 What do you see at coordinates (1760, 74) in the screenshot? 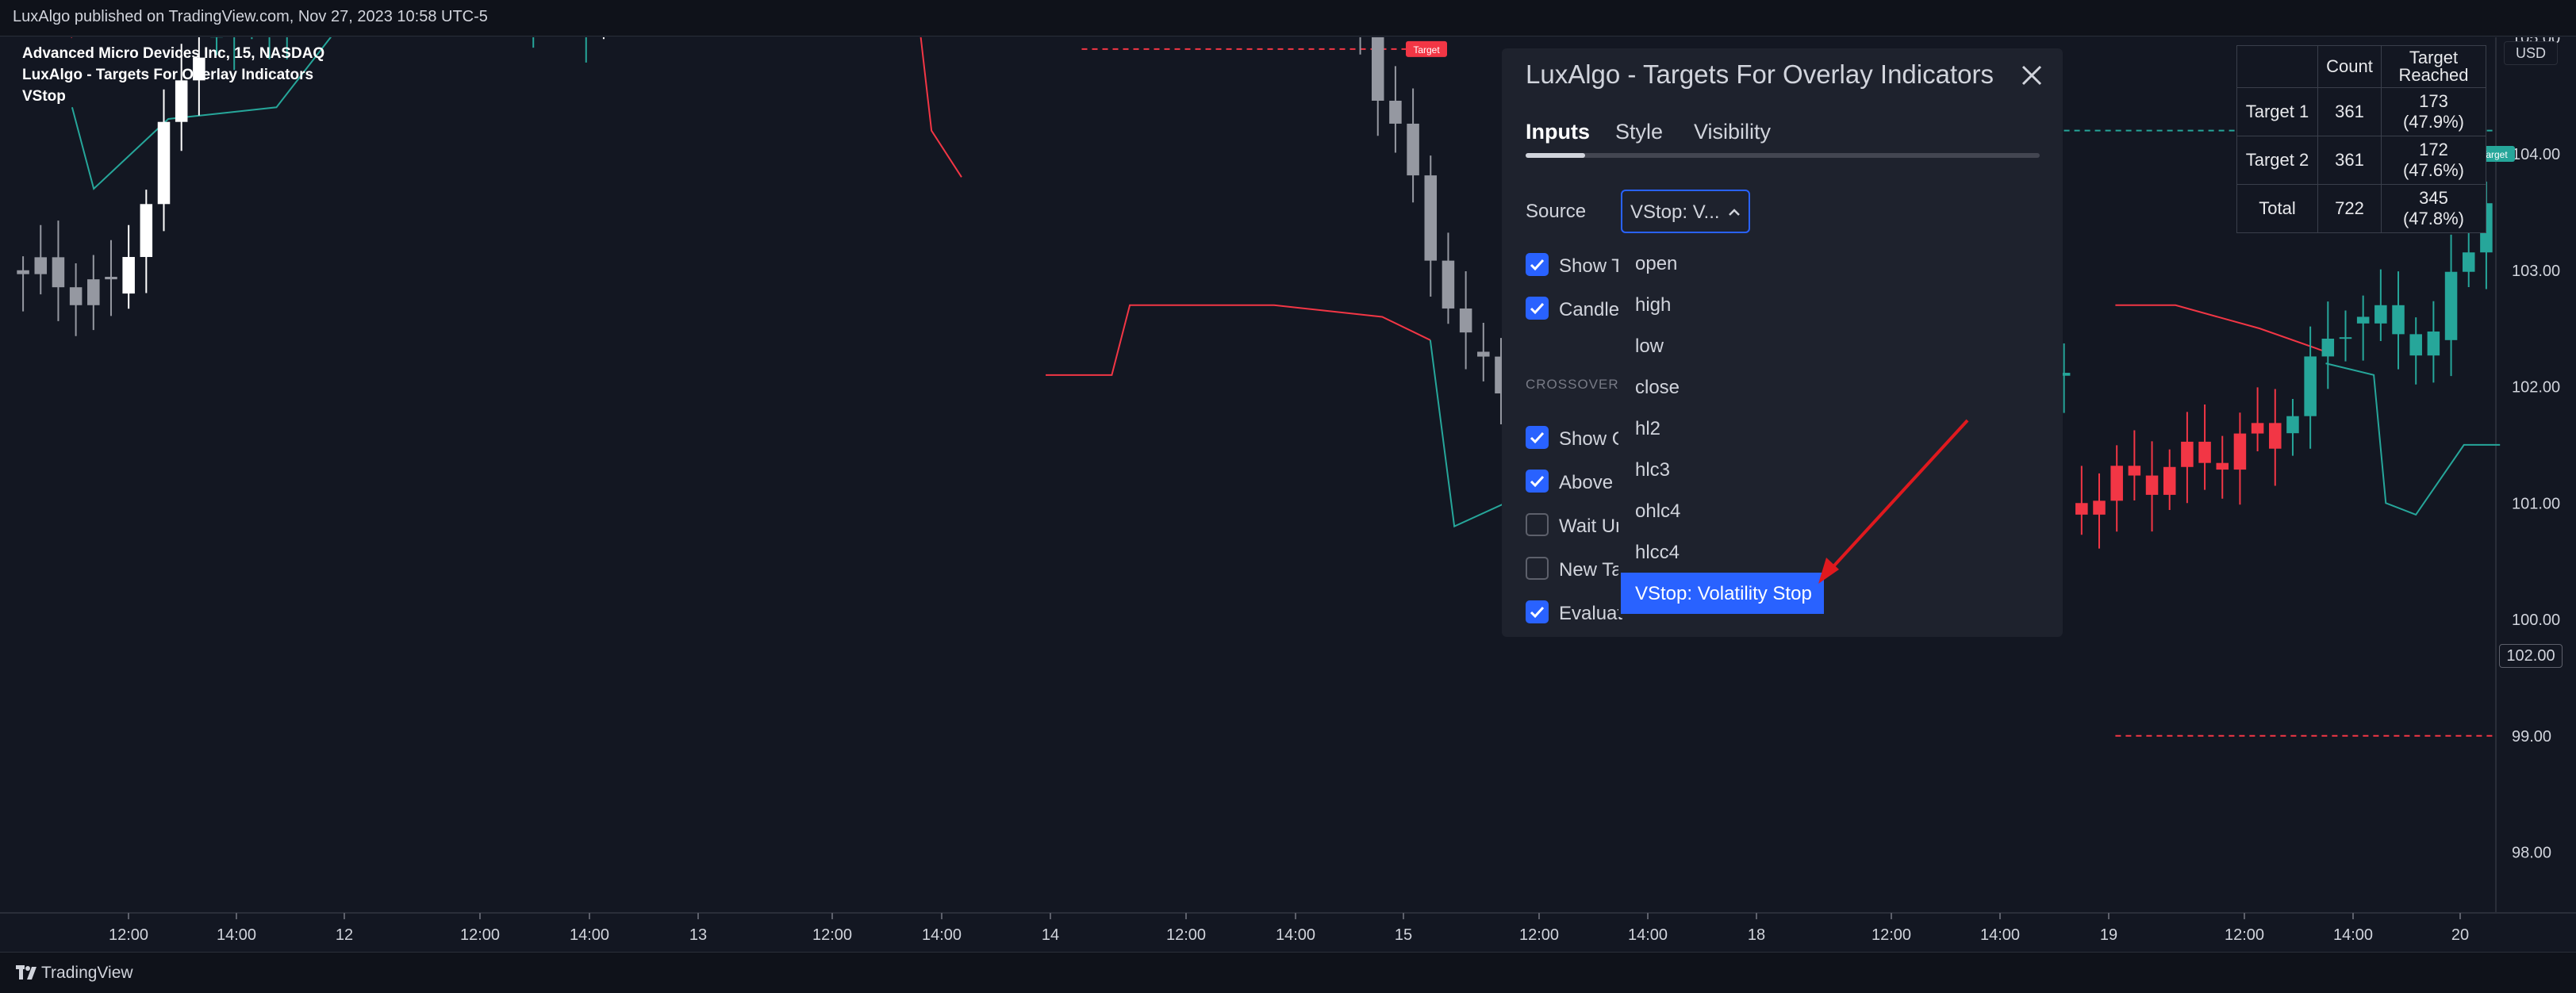
I see `dialog-title: LuxAlgo - Targets For Overlay Indicators` at bounding box center [1760, 74].